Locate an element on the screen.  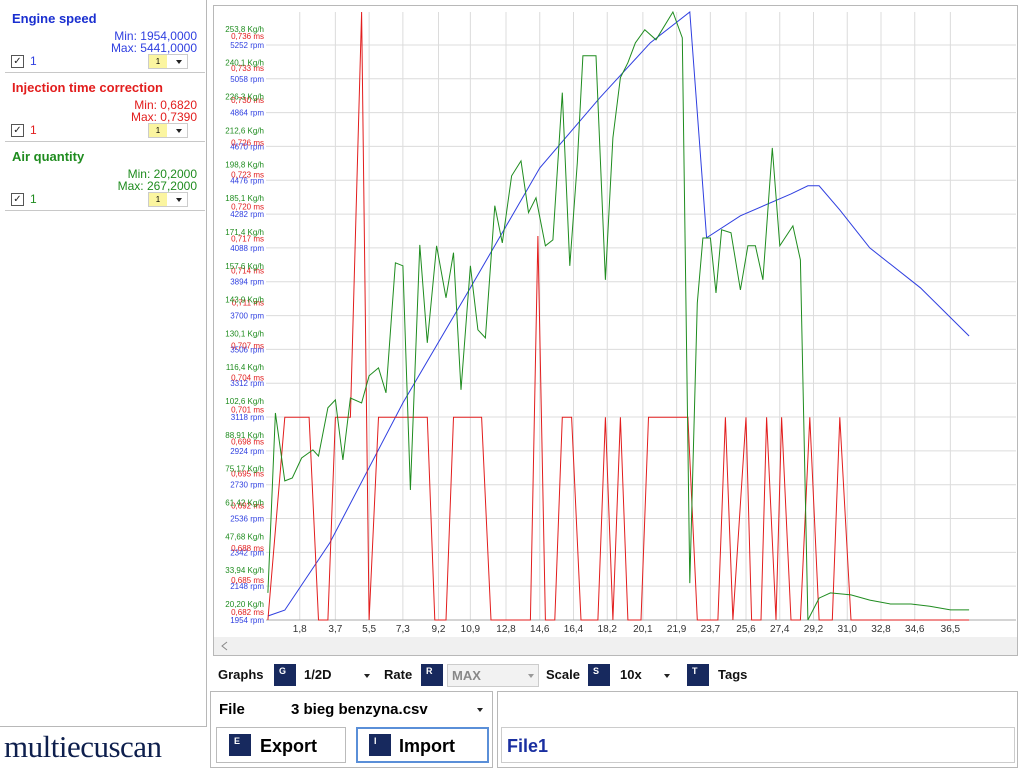
y-tick-label: 143,9 Kg/h is located at coordinates (244, 300).